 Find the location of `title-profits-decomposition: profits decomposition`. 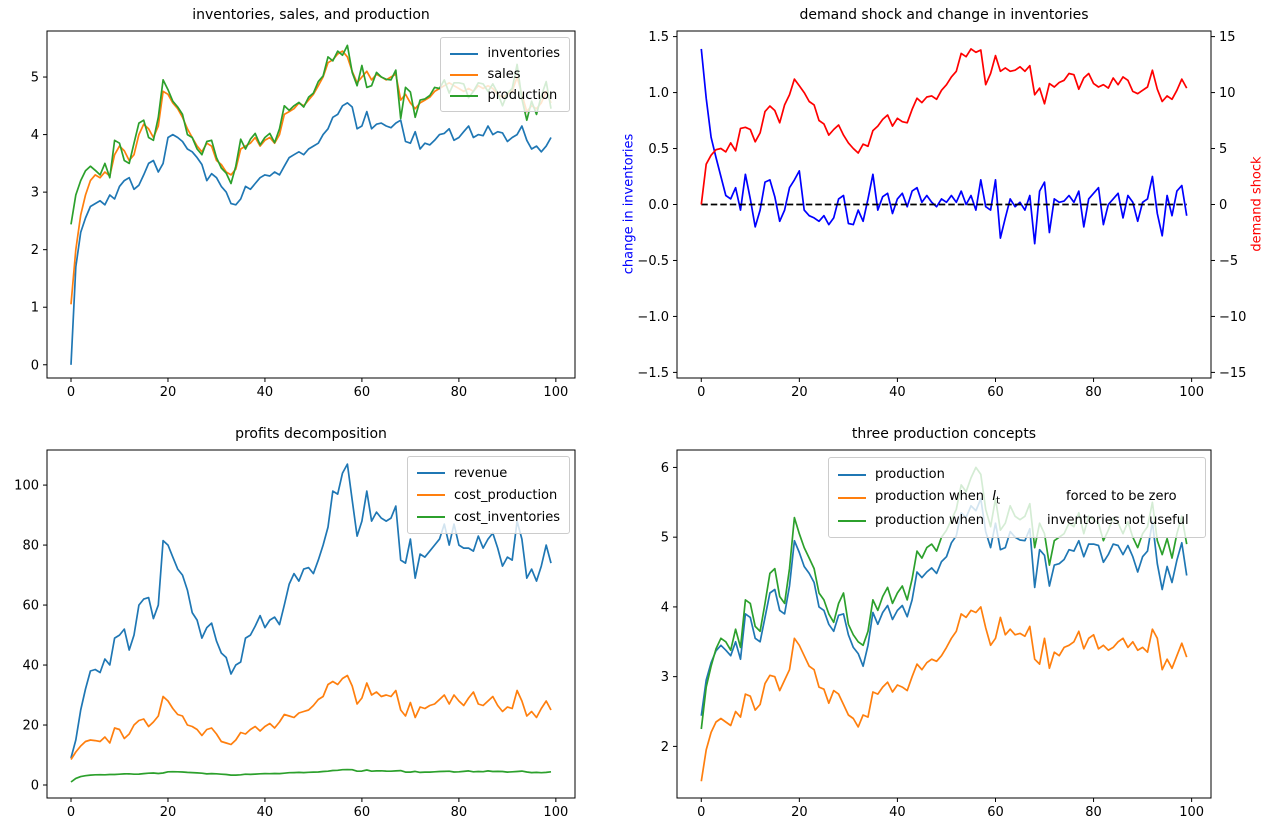

title-profits-decomposition: profits decomposition is located at coordinates (311, 434).